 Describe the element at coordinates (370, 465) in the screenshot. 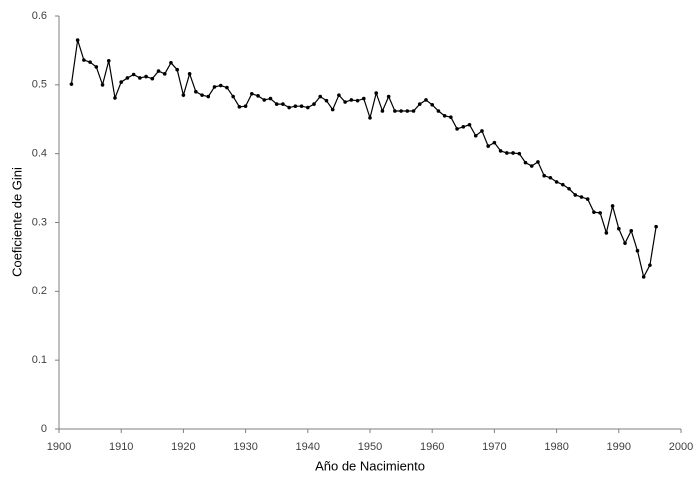

I see `x-axis-title: Año de Nacimiento` at that location.